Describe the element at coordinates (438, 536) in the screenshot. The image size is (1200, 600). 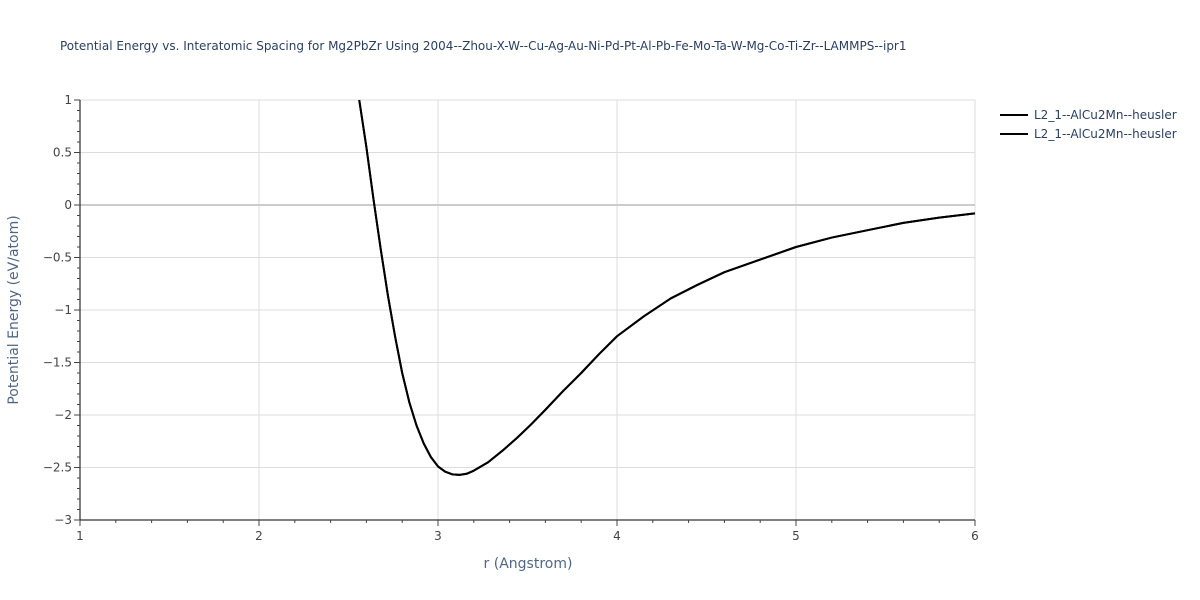
I see `x-tick-label: 3` at that location.